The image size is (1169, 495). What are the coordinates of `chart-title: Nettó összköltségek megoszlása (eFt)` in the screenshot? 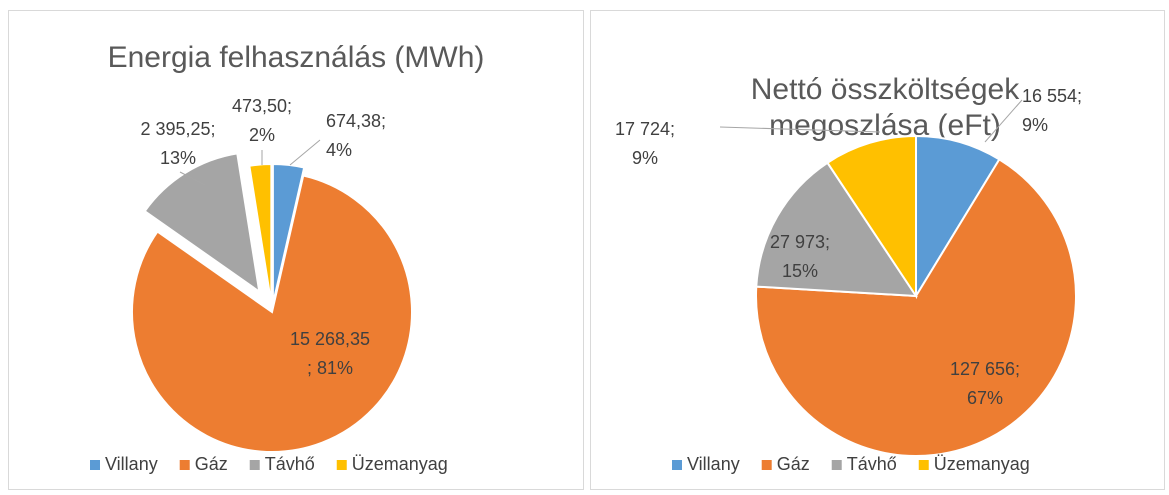 It's located at (885, 107).